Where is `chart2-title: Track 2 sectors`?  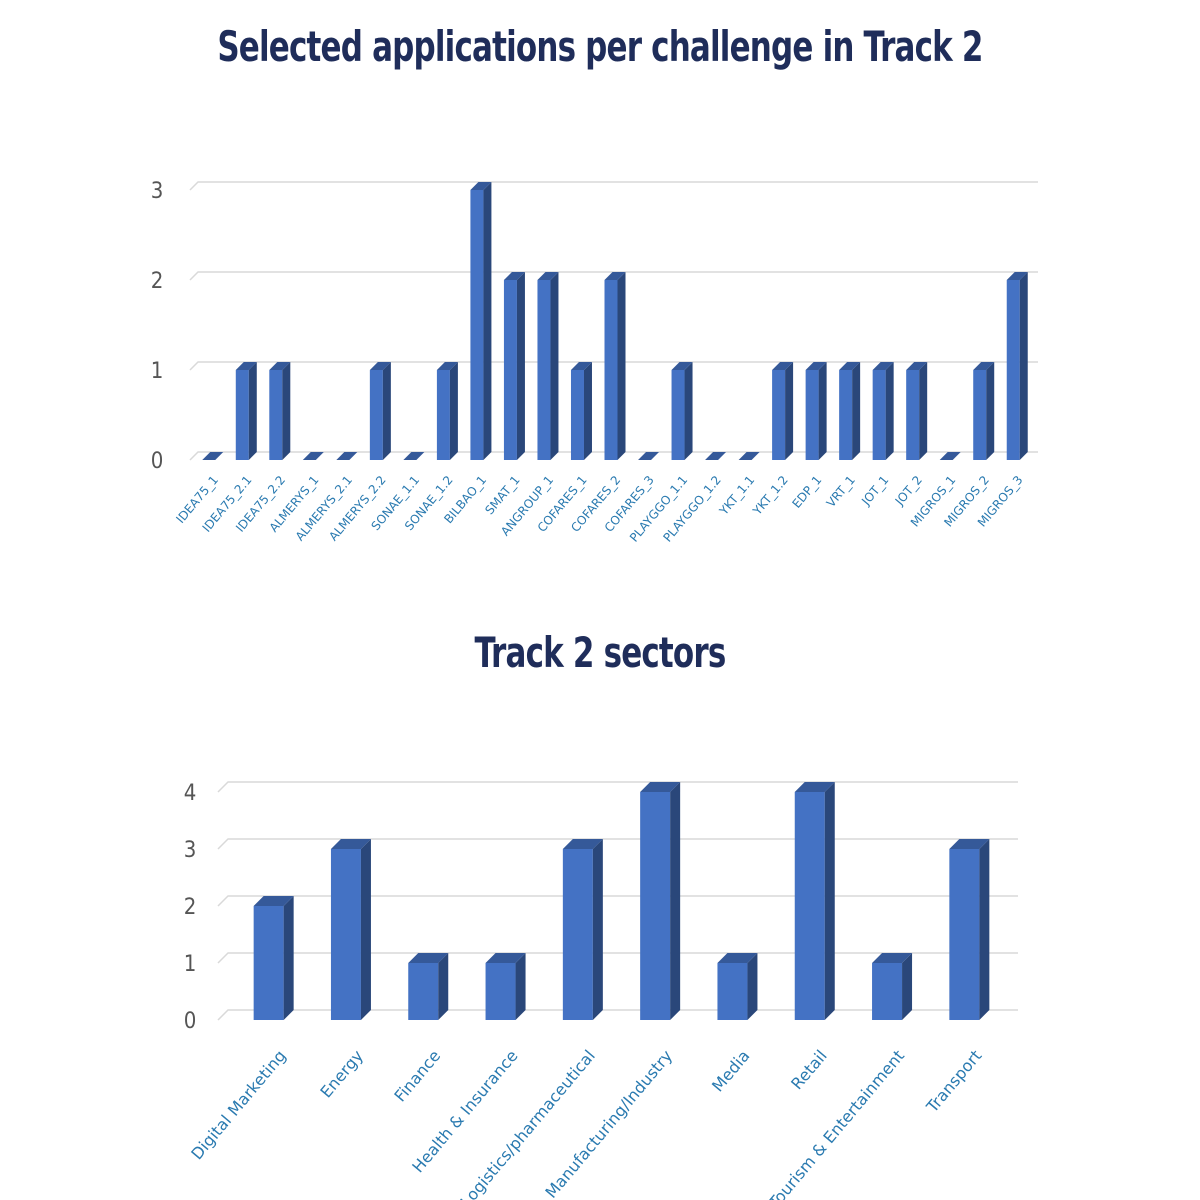
chart2-title: Track 2 sectors is located at coordinates (600, 652).